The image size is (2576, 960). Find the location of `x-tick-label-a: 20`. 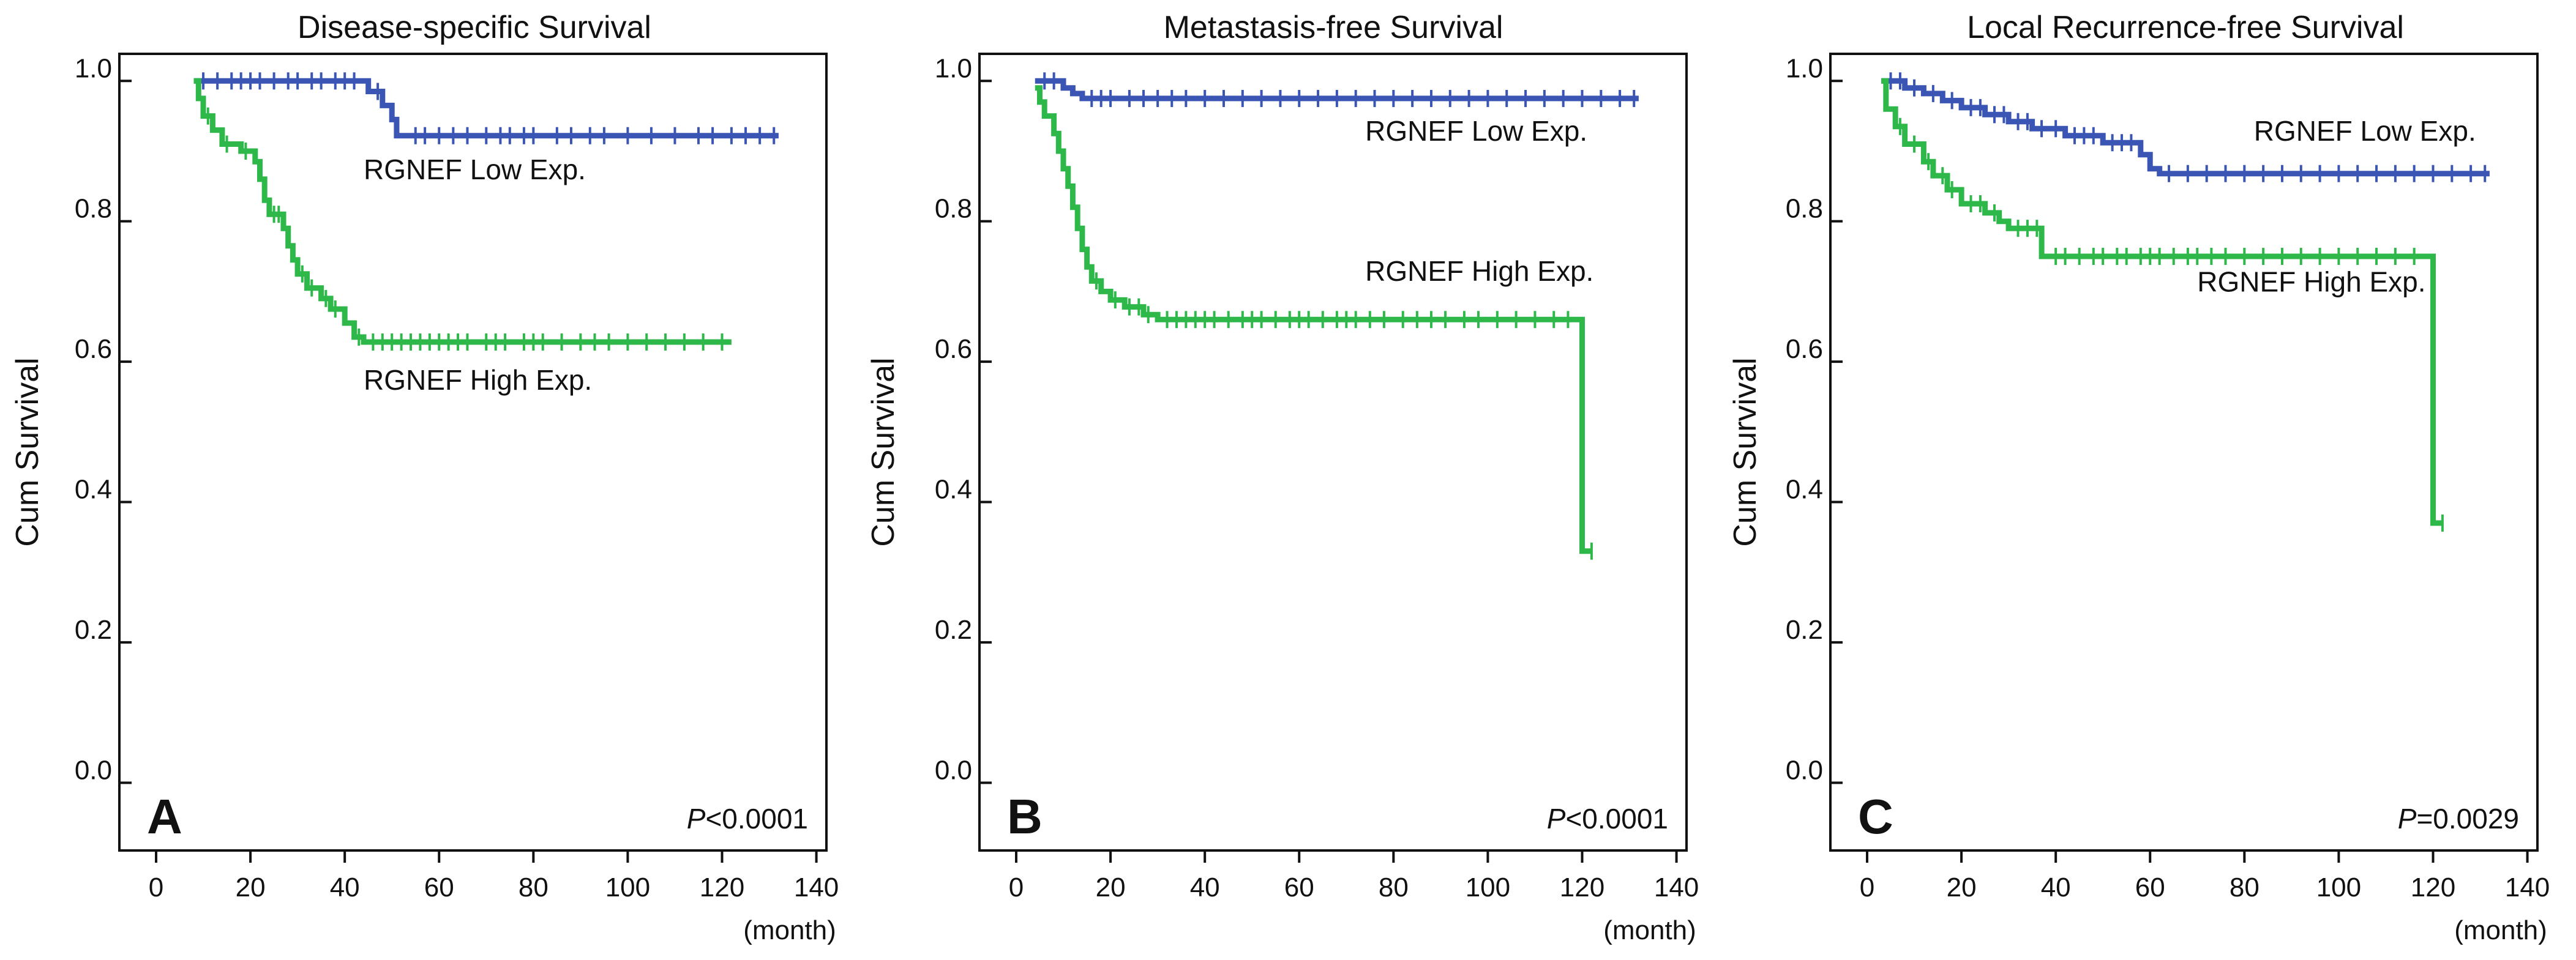

x-tick-label-a: 20 is located at coordinates (251, 887).